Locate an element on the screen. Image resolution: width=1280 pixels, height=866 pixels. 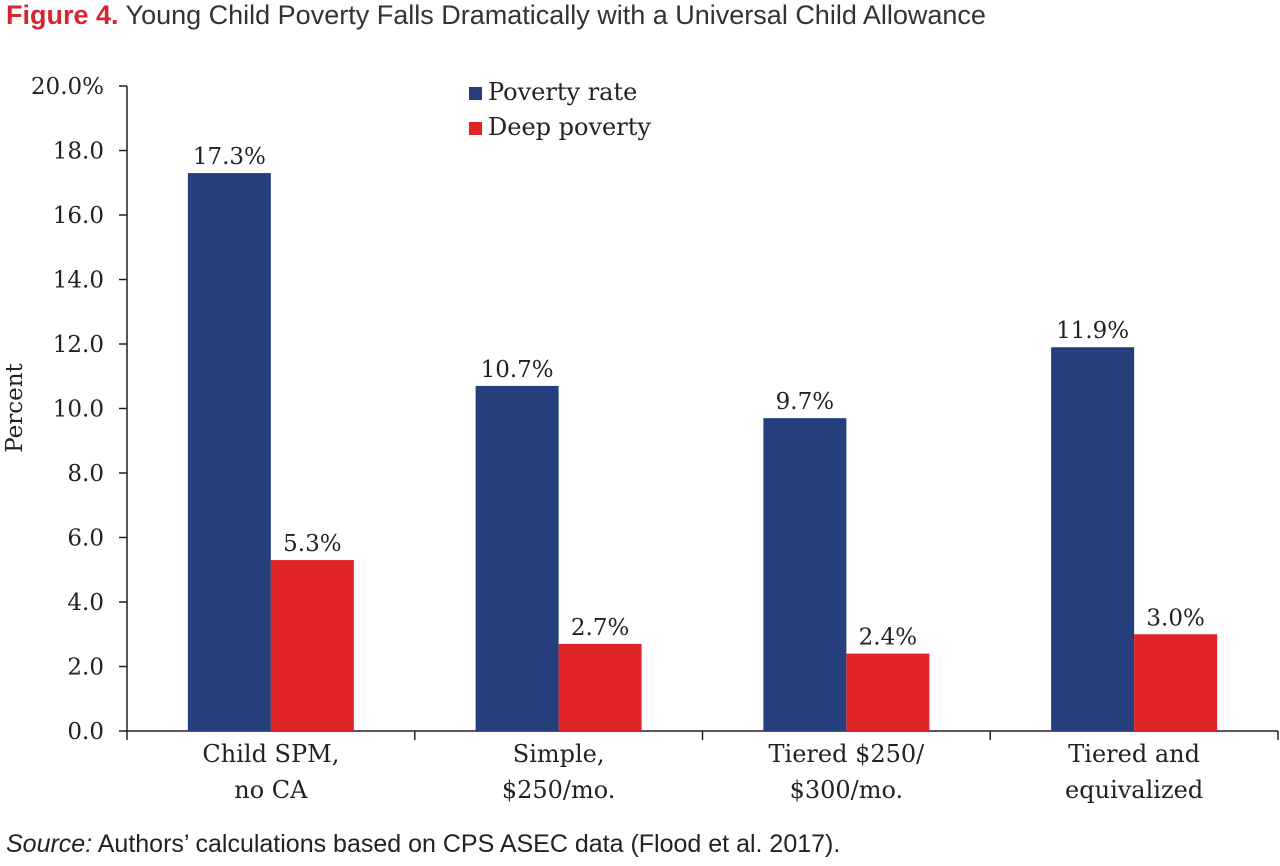
x-tick-label: Simple, is located at coordinates (559, 754).